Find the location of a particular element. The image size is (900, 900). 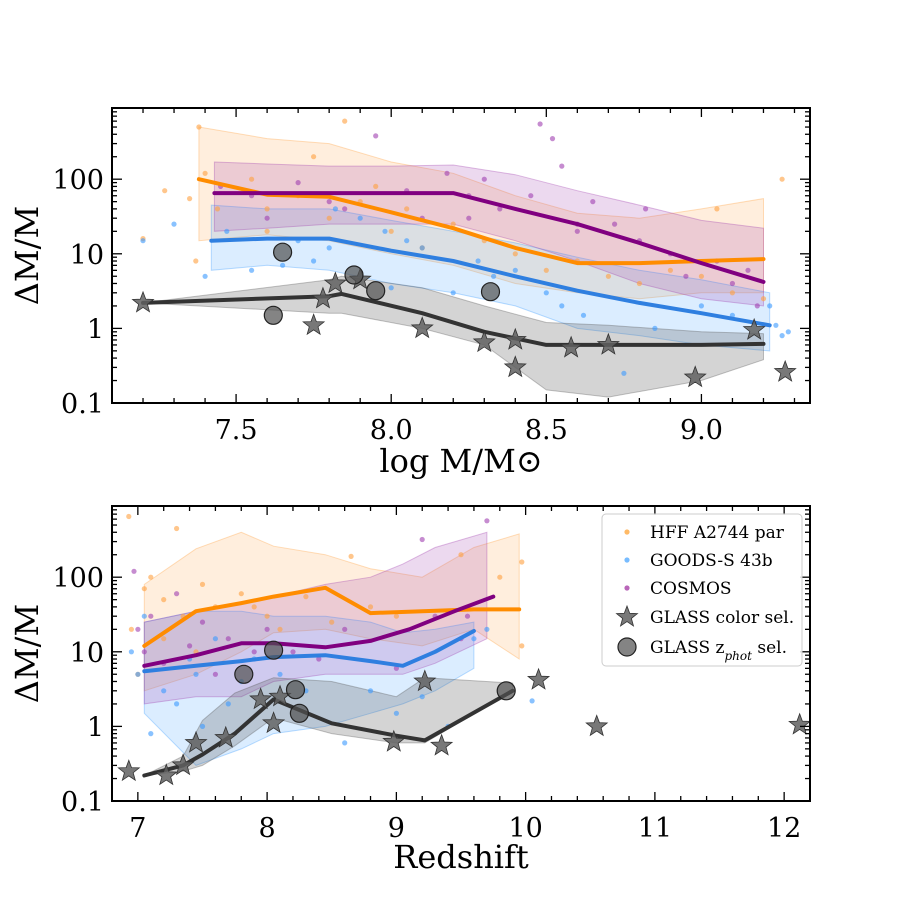

y-tick-label: 1 is located at coordinates (95, 329).